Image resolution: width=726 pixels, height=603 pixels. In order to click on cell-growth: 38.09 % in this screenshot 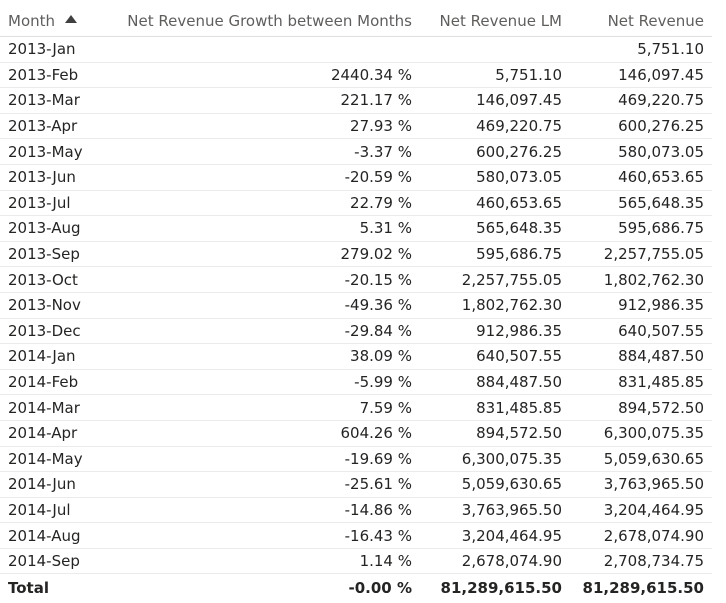, I will do `click(265, 356)`.